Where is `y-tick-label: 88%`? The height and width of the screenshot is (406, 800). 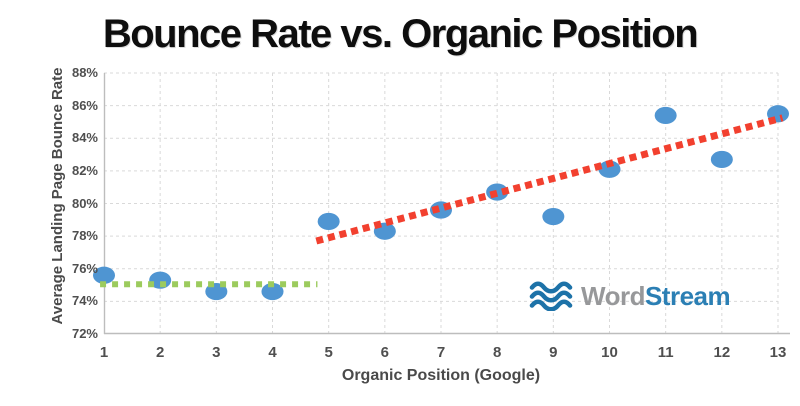
y-tick-label: 88% is located at coordinates (84, 72).